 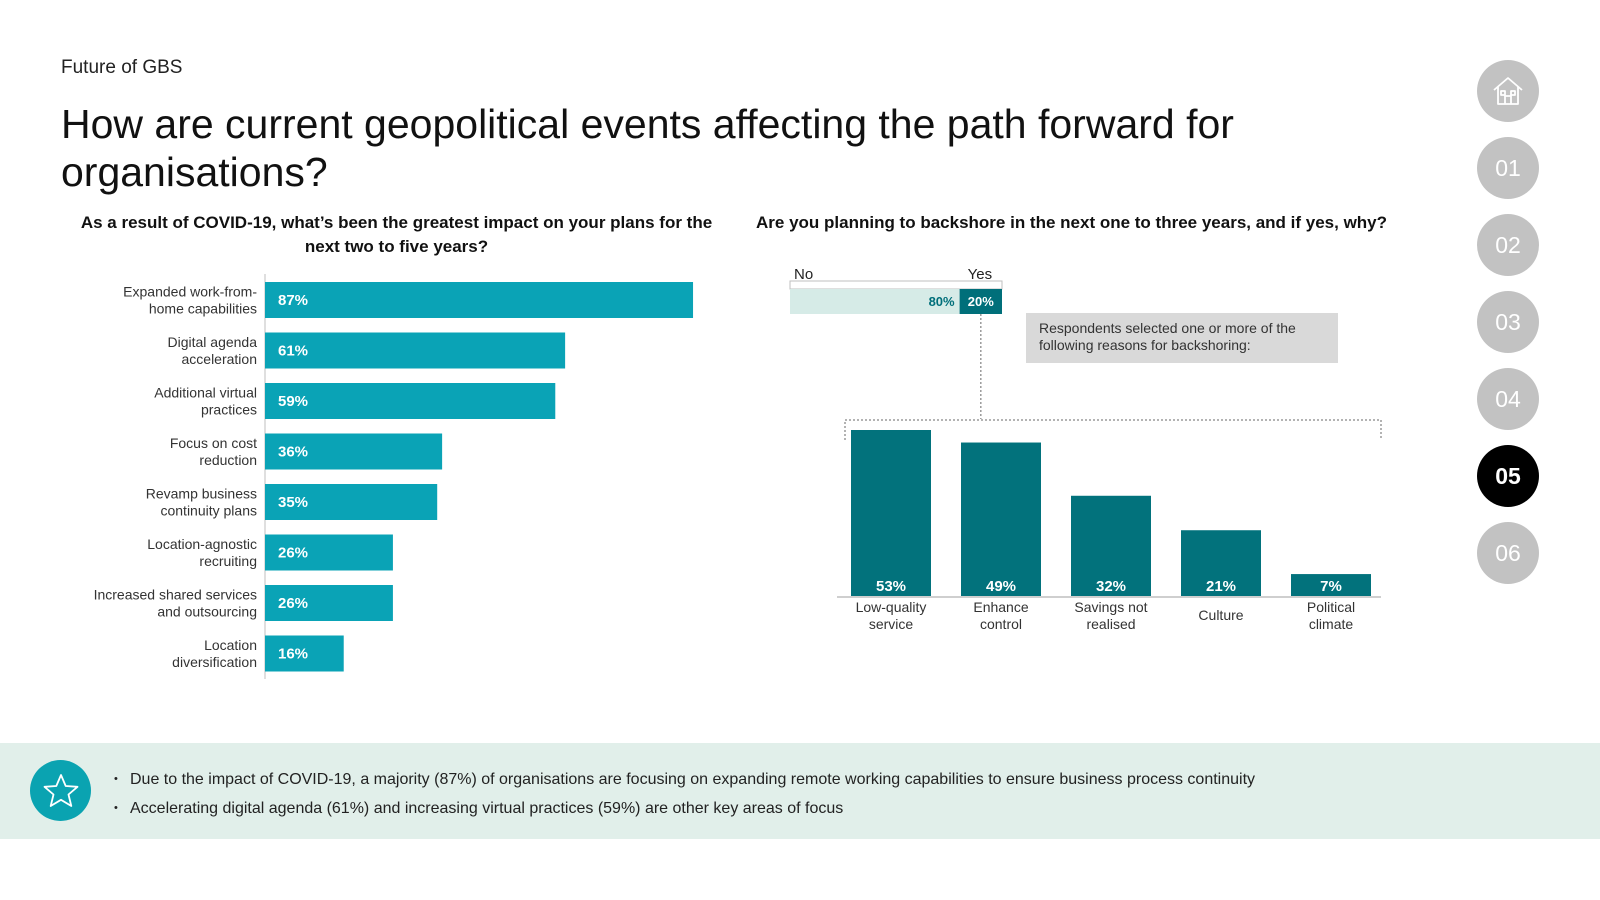 I want to click on bar-value-label: 7%, so click(x=1331, y=586).